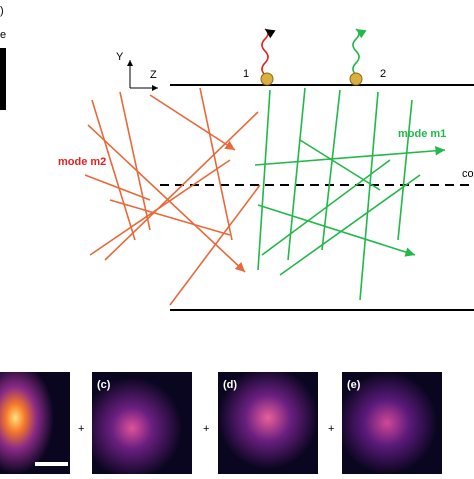 This screenshot has width=474, height=479. What do you see at coordinates (142, 75) in the screenshot?
I see `axes-indicator` at bounding box center [142, 75].